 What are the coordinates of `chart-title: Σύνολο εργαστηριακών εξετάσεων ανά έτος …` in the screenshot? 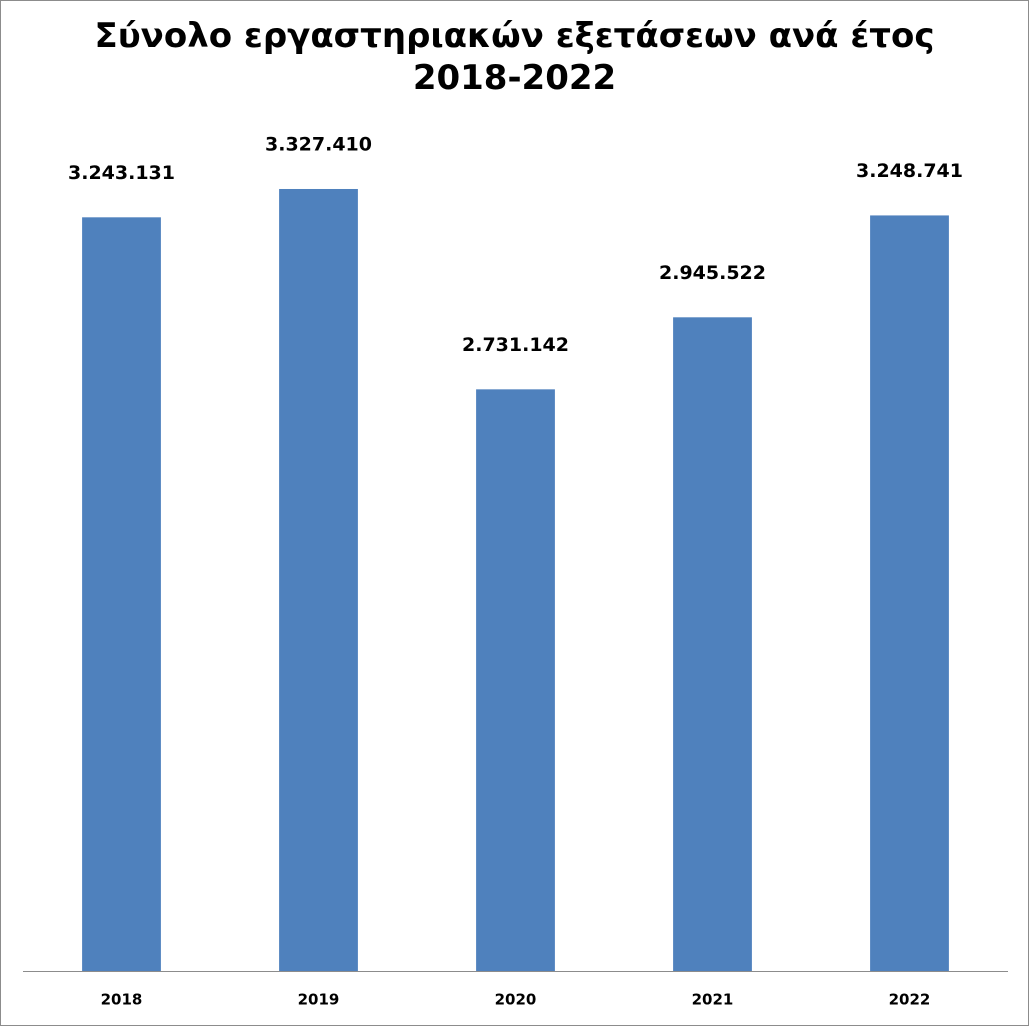 It's located at (514, 57).